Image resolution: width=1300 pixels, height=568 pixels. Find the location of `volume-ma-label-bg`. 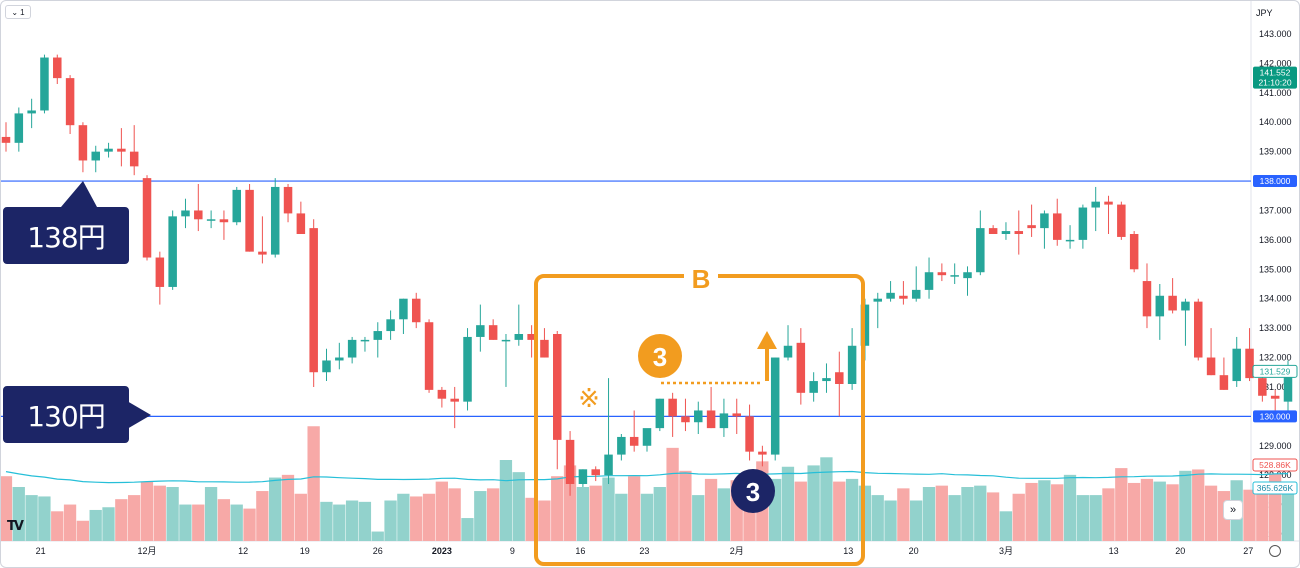

volume-ma-label-bg is located at coordinates (1275, 488).